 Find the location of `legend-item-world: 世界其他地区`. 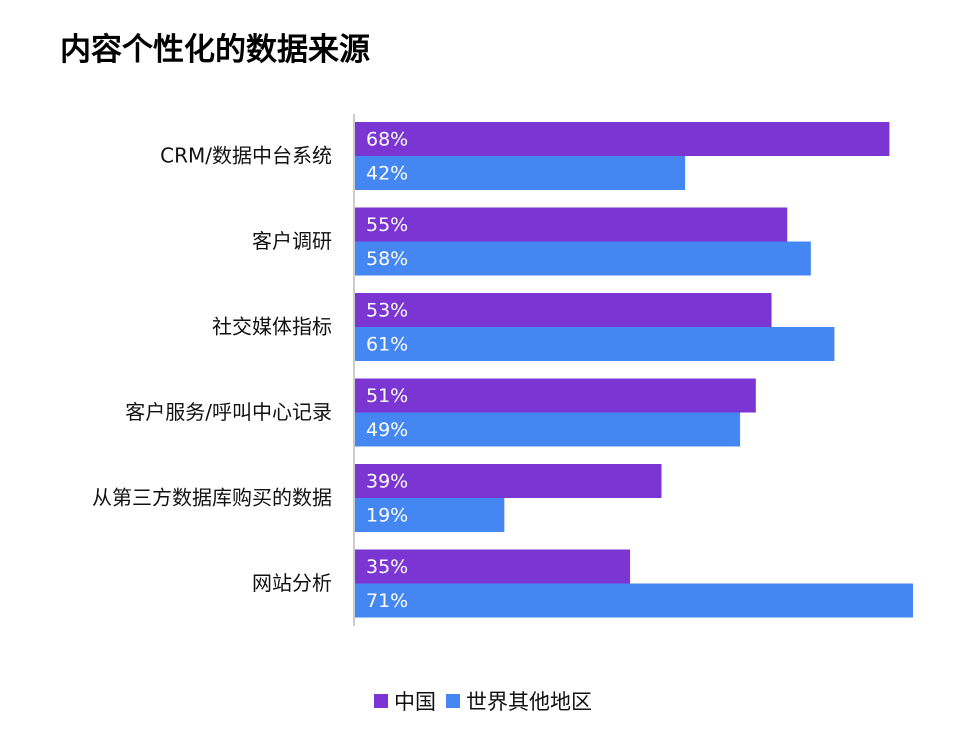

legend-item-world: 世界其他地区 is located at coordinates (519, 701).